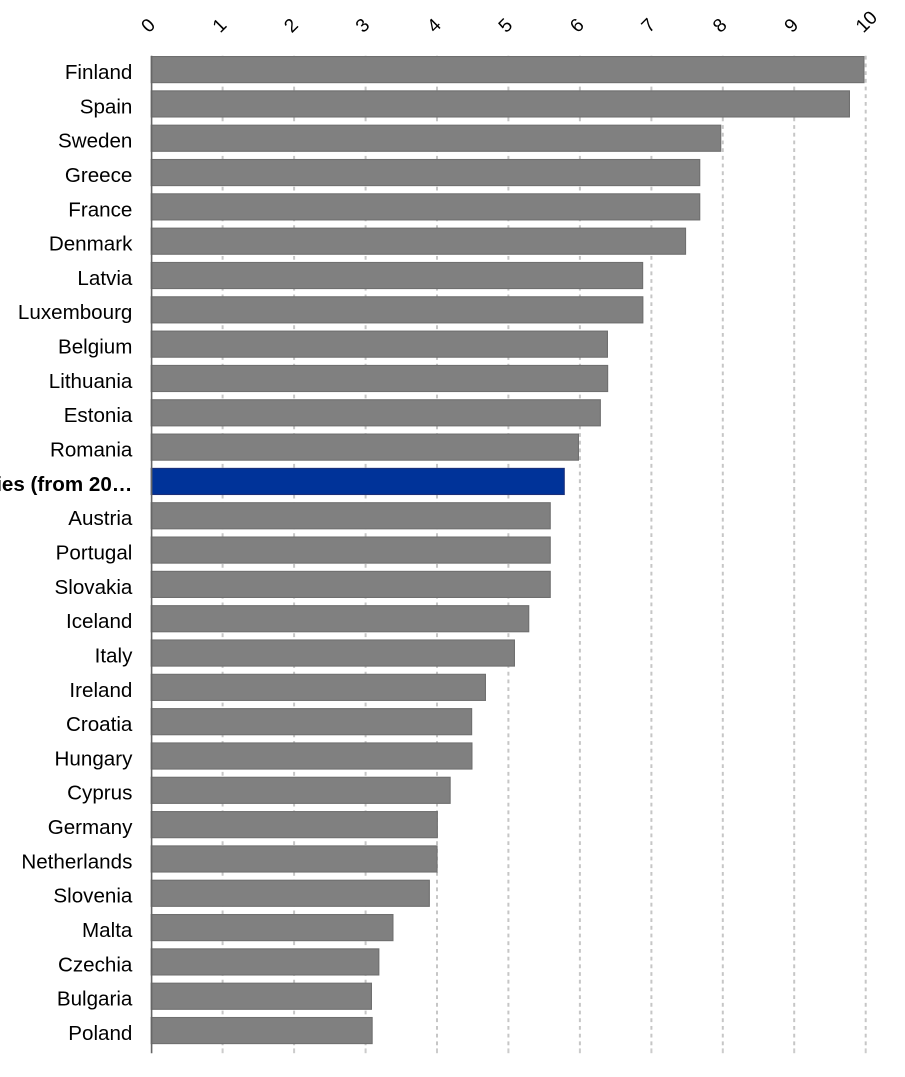 This screenshot has width=905, height=1077. I want to click on svg-text: Czechia, so click(95, 964).